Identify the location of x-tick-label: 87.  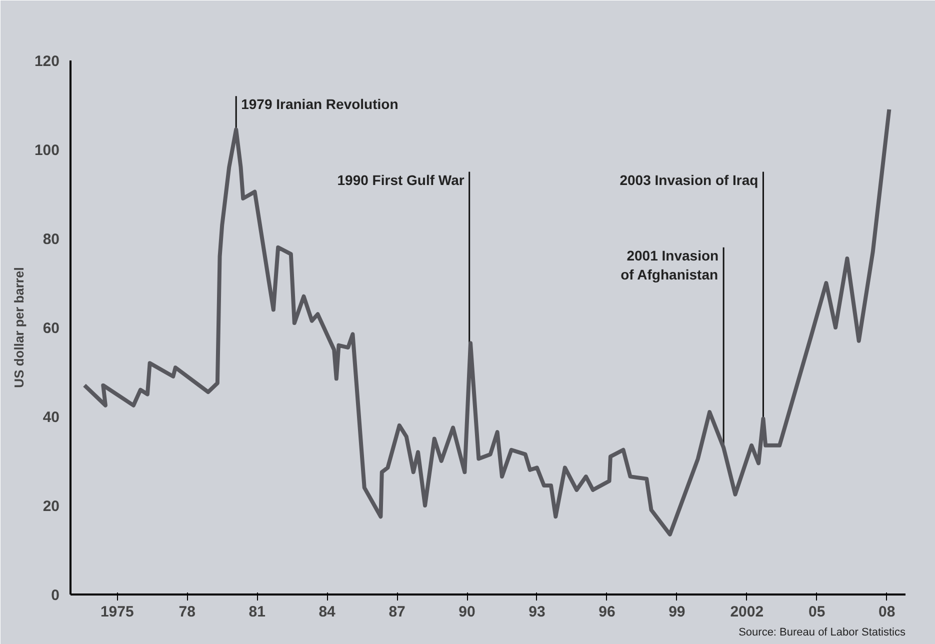
(397, 612).